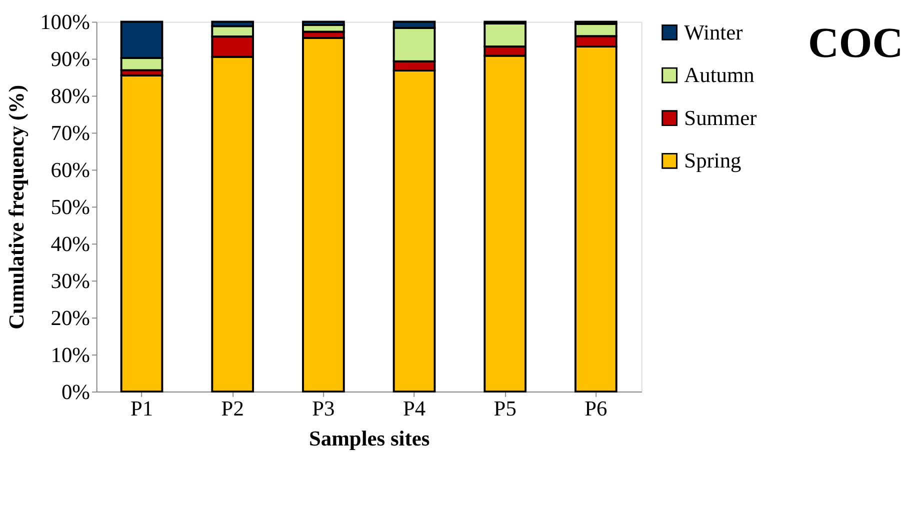 The image size is (908, 519). What do you see at coordinates (232, 408) in the screenshot?
I see `x-tick-label: P2` at bounding box center [232, 408].